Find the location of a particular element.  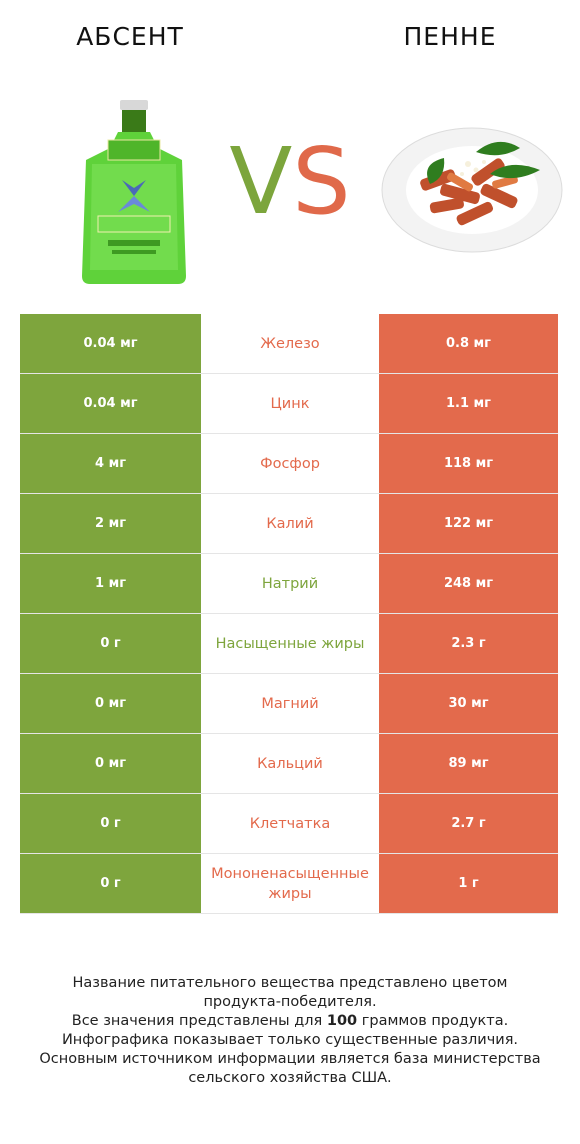

right-value: 1.1 мг is located at coordinates (468, 403).